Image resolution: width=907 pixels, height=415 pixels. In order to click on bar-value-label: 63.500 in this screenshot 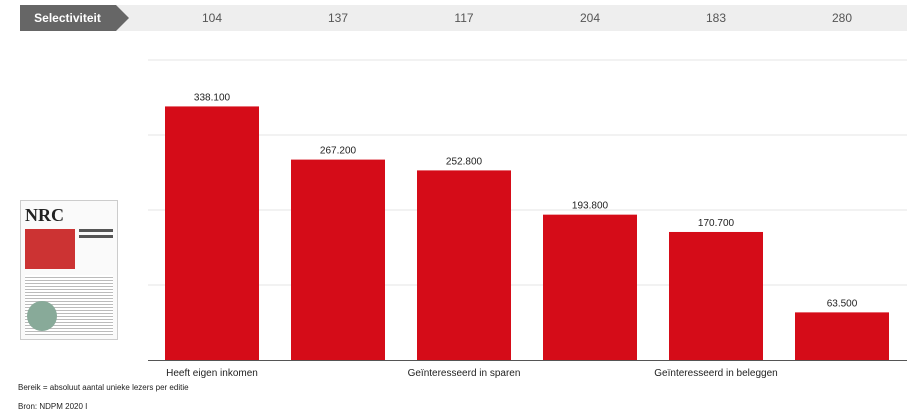, I will do `click(842, 303)`.